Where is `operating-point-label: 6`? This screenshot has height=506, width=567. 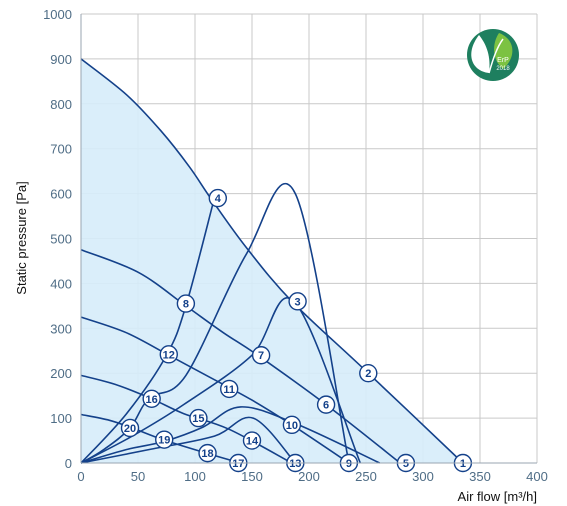 operating-point-label: 6 is located at coordinates (326, 406).